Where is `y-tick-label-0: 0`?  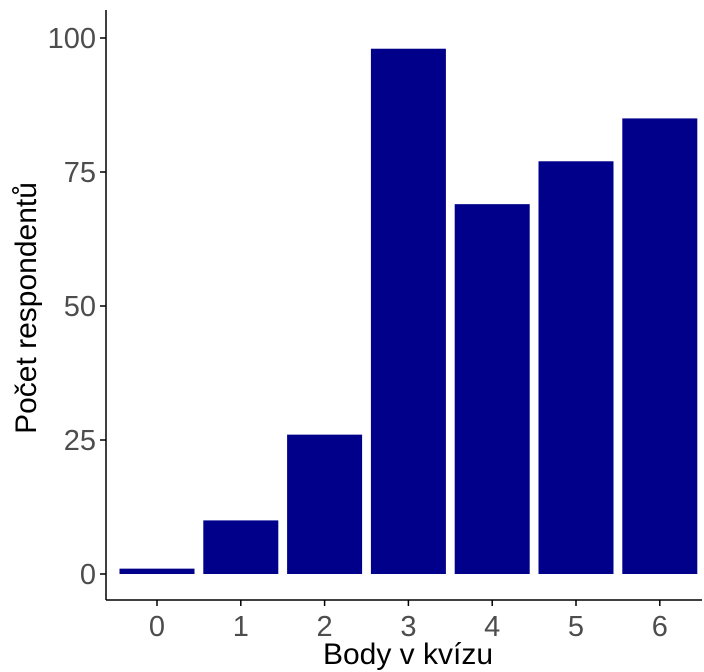
y-tick-label-0: 0 is located at coordinates (88, 575).